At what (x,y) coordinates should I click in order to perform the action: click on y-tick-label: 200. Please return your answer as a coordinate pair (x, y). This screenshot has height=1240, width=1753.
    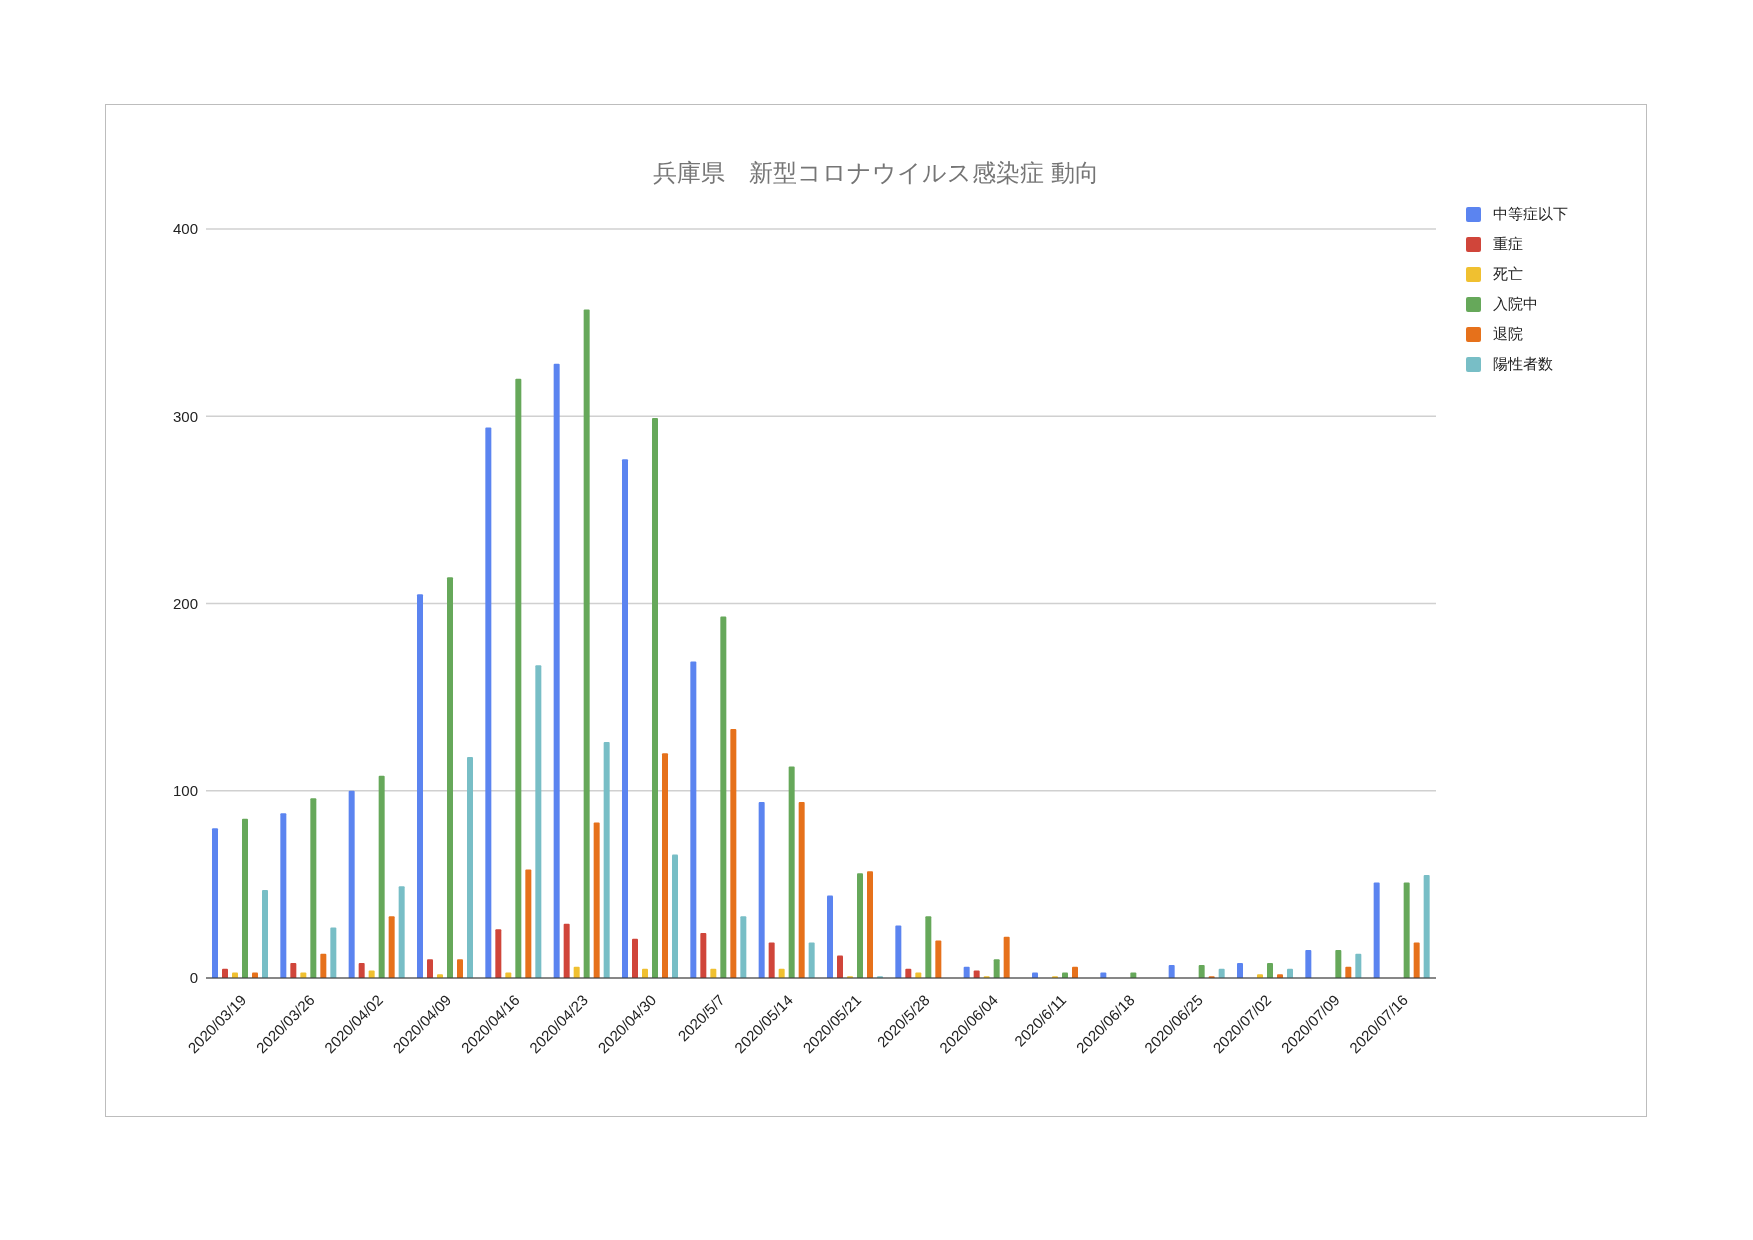
    Looking at the image, I should click on (185, 603).